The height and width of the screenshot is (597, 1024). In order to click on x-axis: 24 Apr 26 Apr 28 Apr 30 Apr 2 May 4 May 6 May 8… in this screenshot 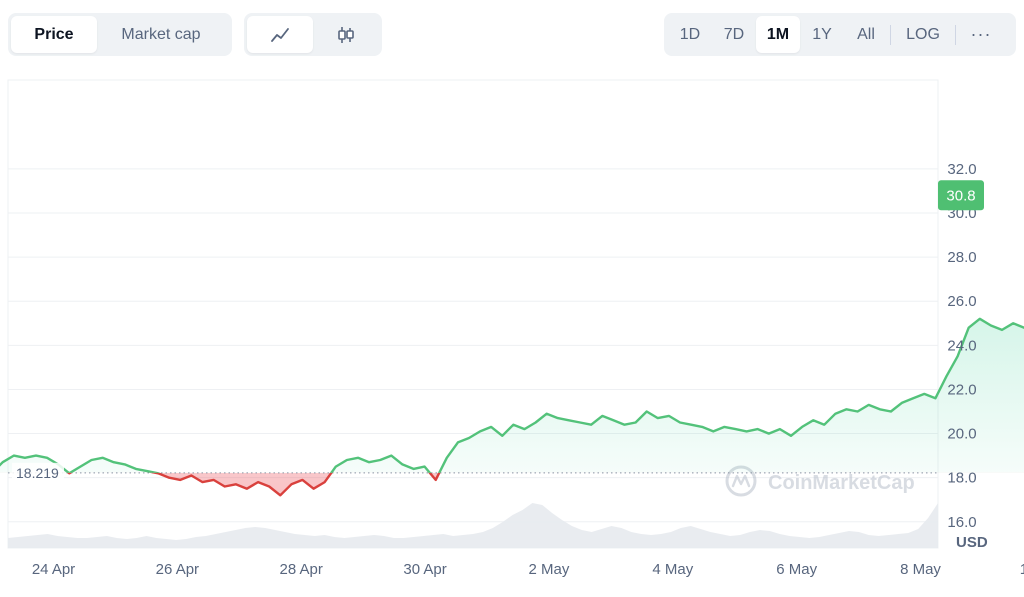, I will do `click(528, 569)`.